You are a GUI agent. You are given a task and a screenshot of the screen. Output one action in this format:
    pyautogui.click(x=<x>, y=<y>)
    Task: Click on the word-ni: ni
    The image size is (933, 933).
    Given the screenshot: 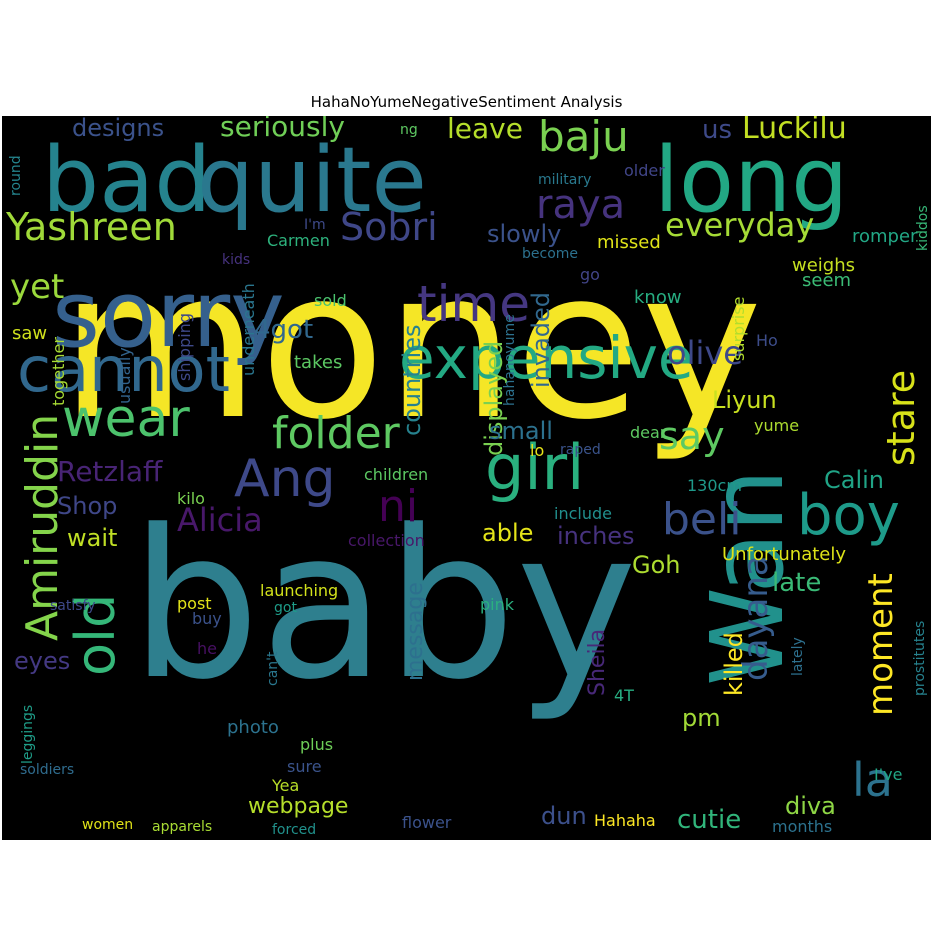 What is the action you would take?
    pyautogui.click(x=398, y=506)
    